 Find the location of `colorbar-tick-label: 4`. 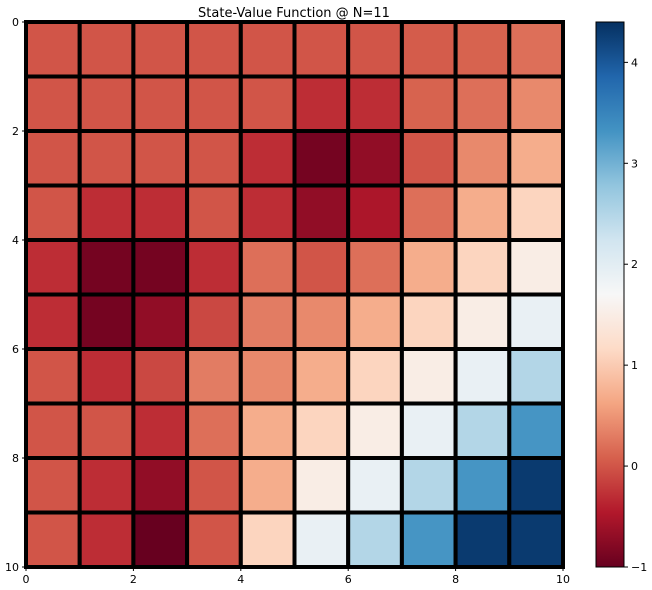

colorbar-tick-label: 4 is located at coordinates (634, 62).